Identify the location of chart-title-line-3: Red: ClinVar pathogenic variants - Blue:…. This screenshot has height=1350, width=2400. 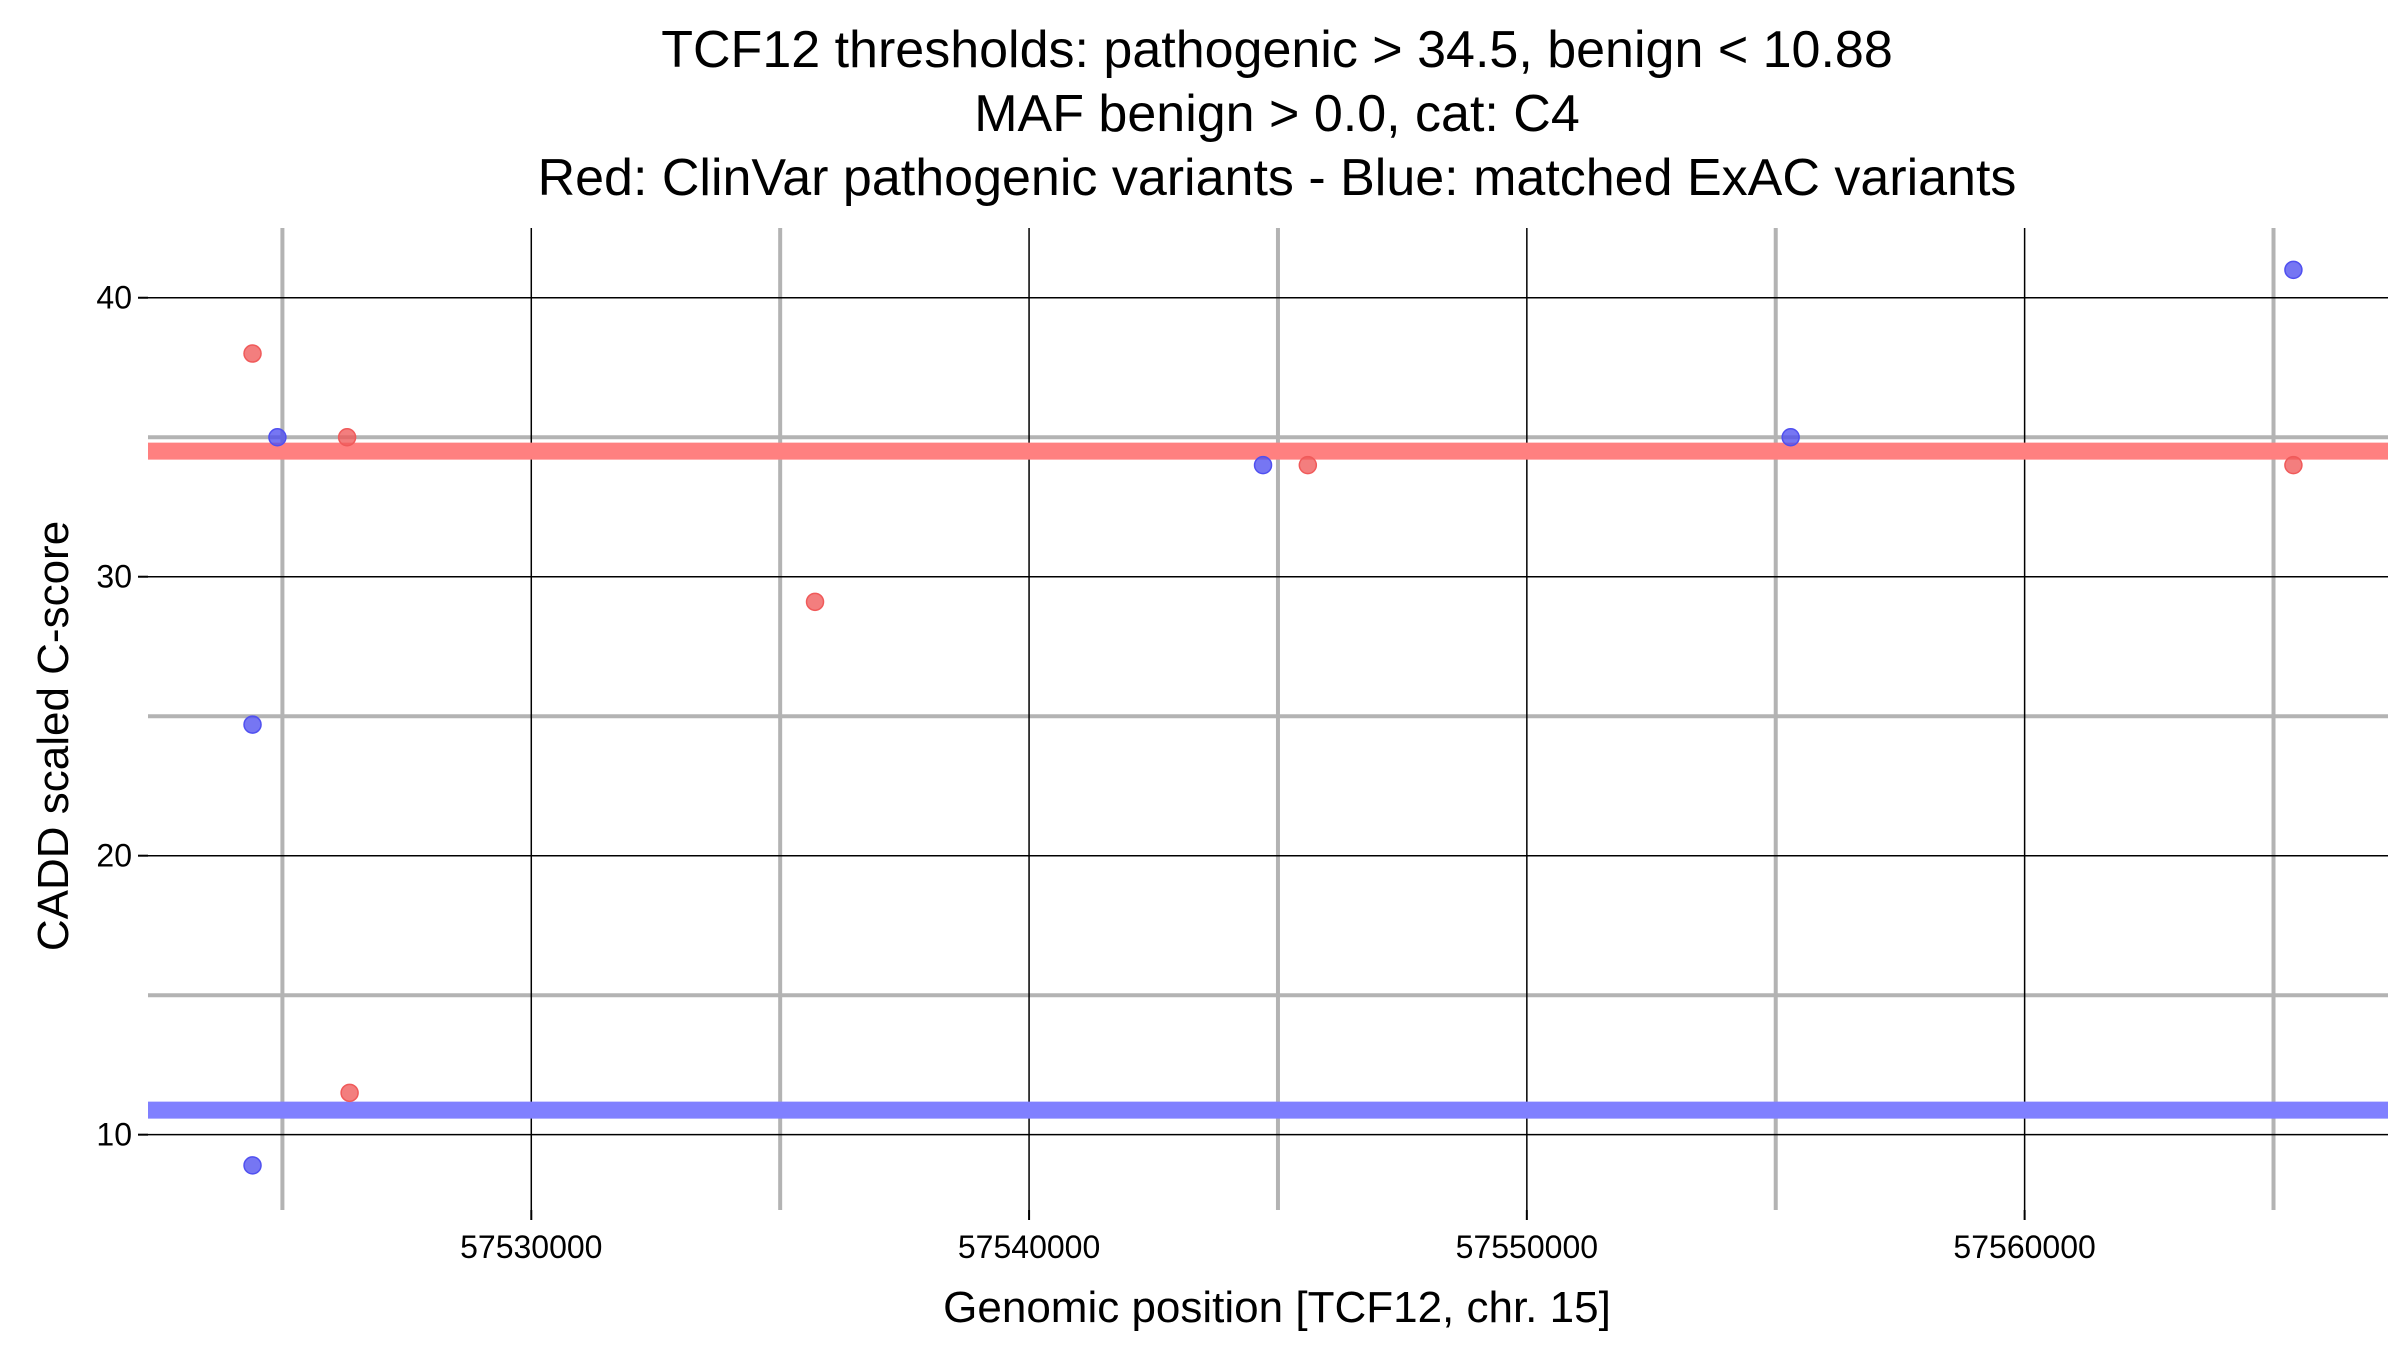
(1277, 178).